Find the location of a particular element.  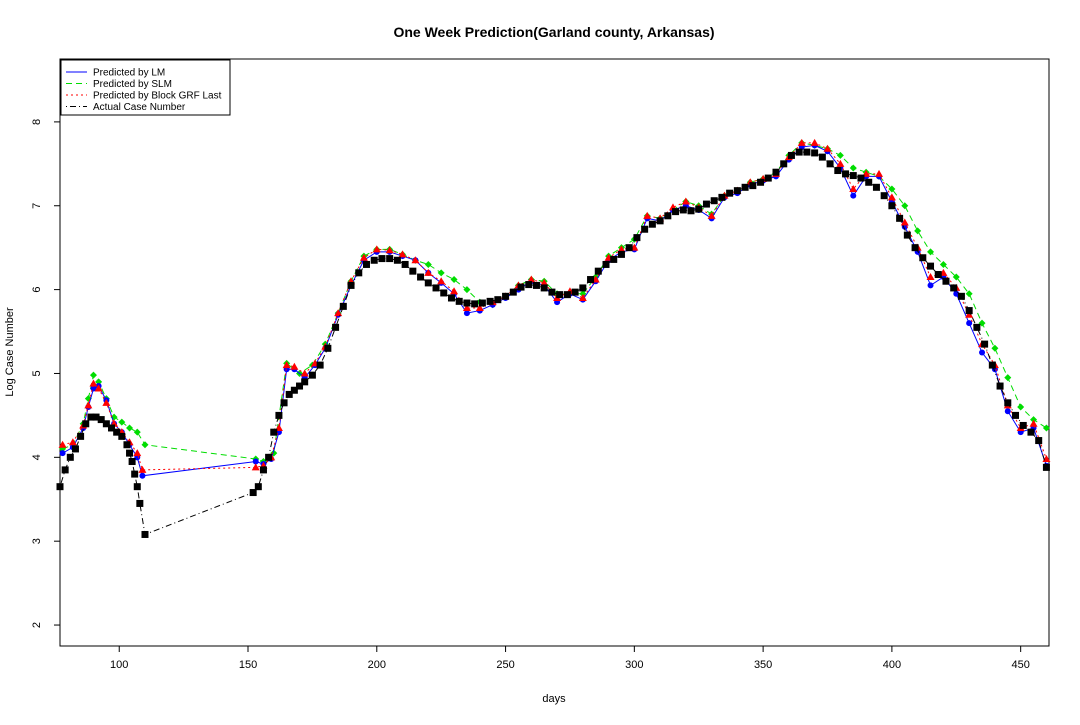

y-tick-label: 8 is located at coordinates (37, 122).